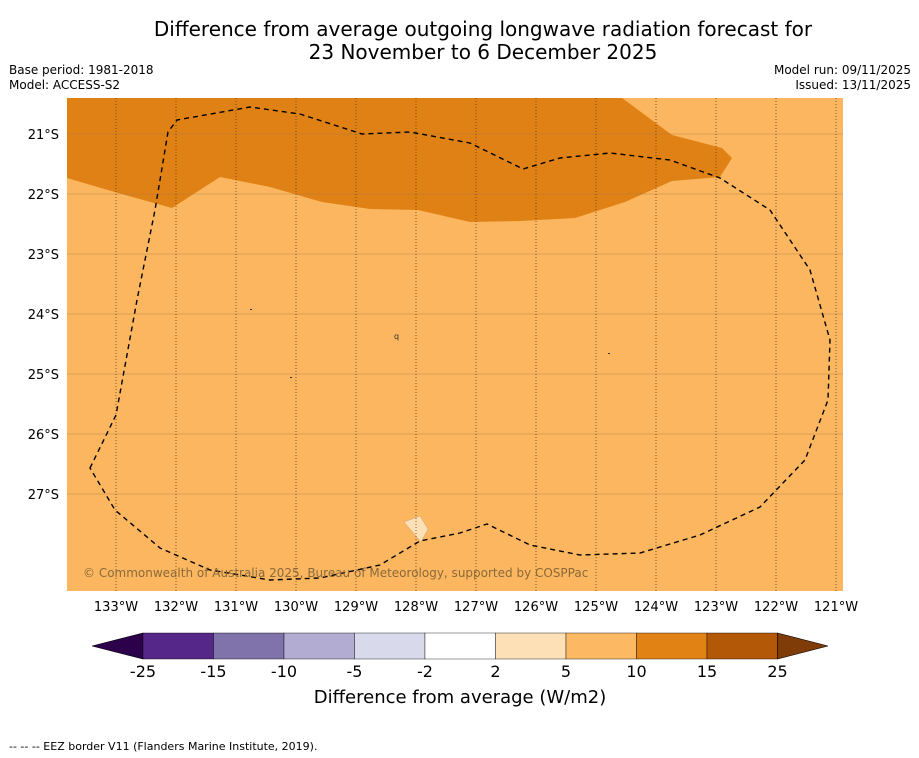 Image resolution: width=919 pixels, height=758 pixels. What do you see at coordinates (43, 375) in the screenshot?
I see `lat-label: 25°S` at bounding box center [43, 375].